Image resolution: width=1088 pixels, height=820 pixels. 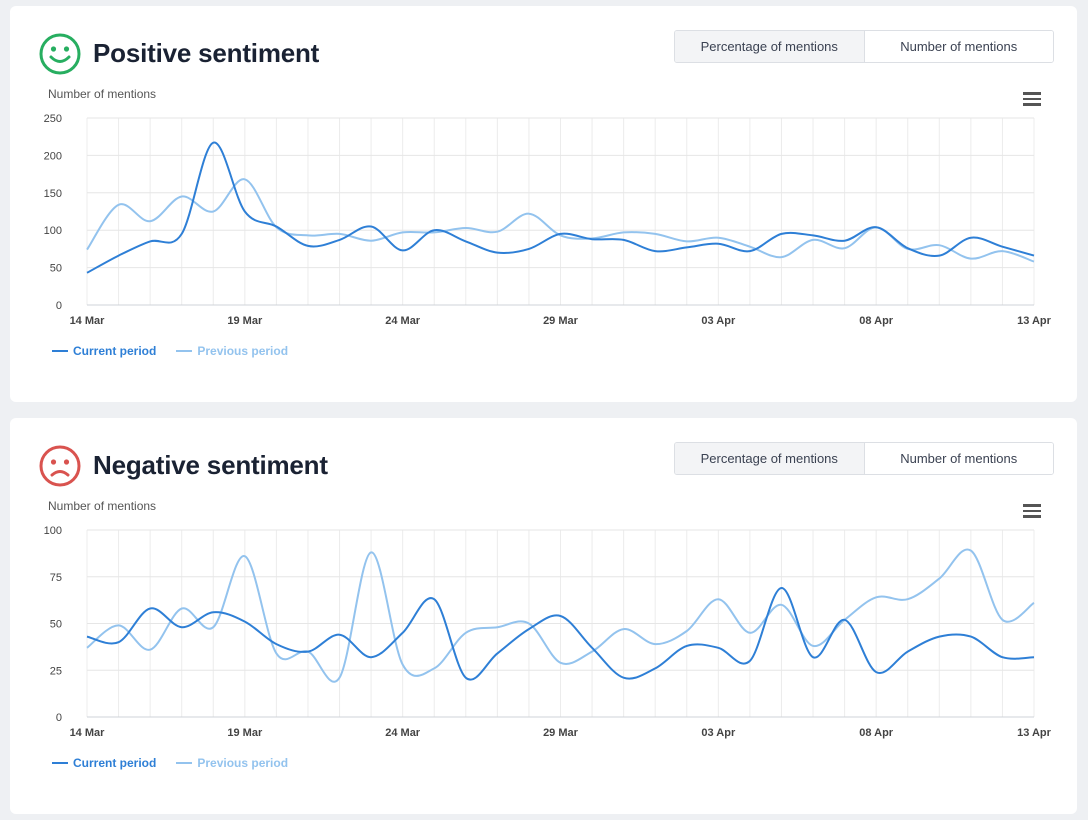 What do you see at coordinates (56, 578) in the screenshot?
I see `y-tick-label: 75` at bounding box center [56, 578].